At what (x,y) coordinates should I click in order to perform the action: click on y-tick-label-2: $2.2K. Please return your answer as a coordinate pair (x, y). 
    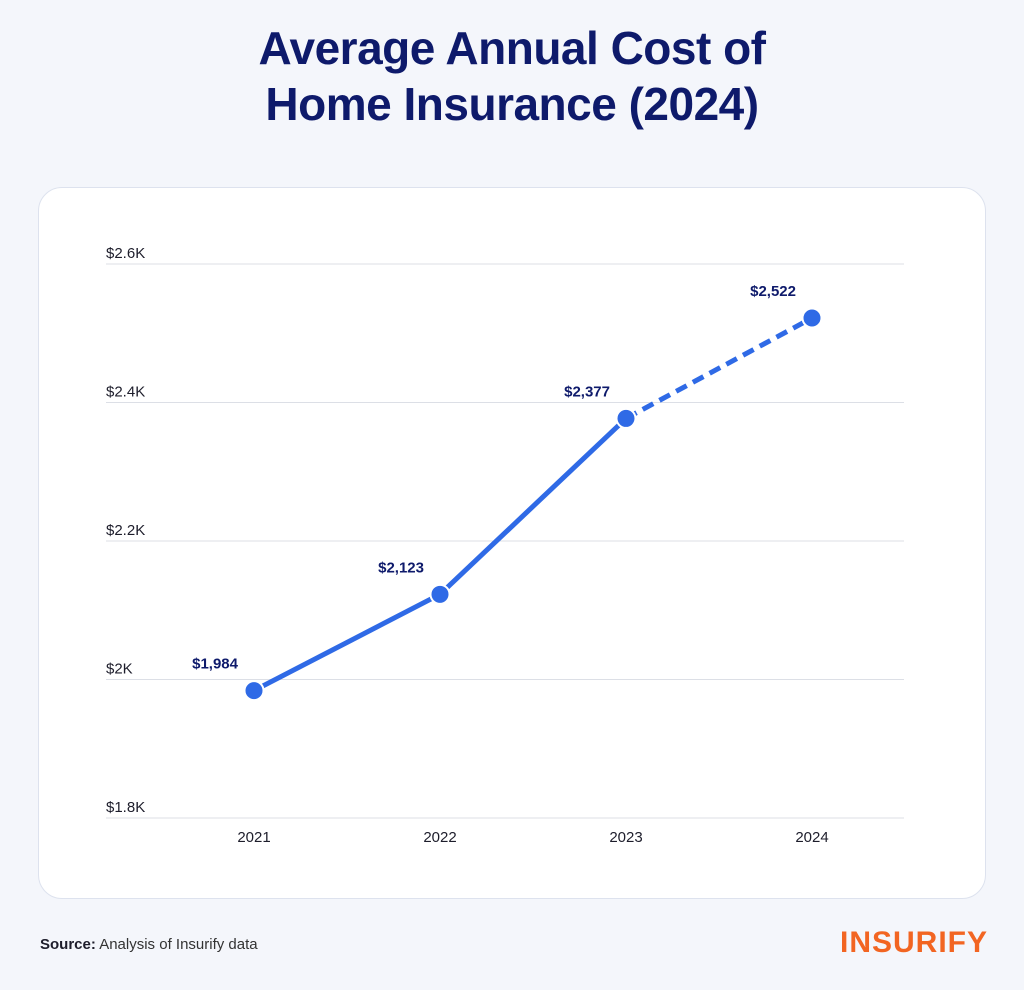
    Looking at the image, I should click on (125, 530).